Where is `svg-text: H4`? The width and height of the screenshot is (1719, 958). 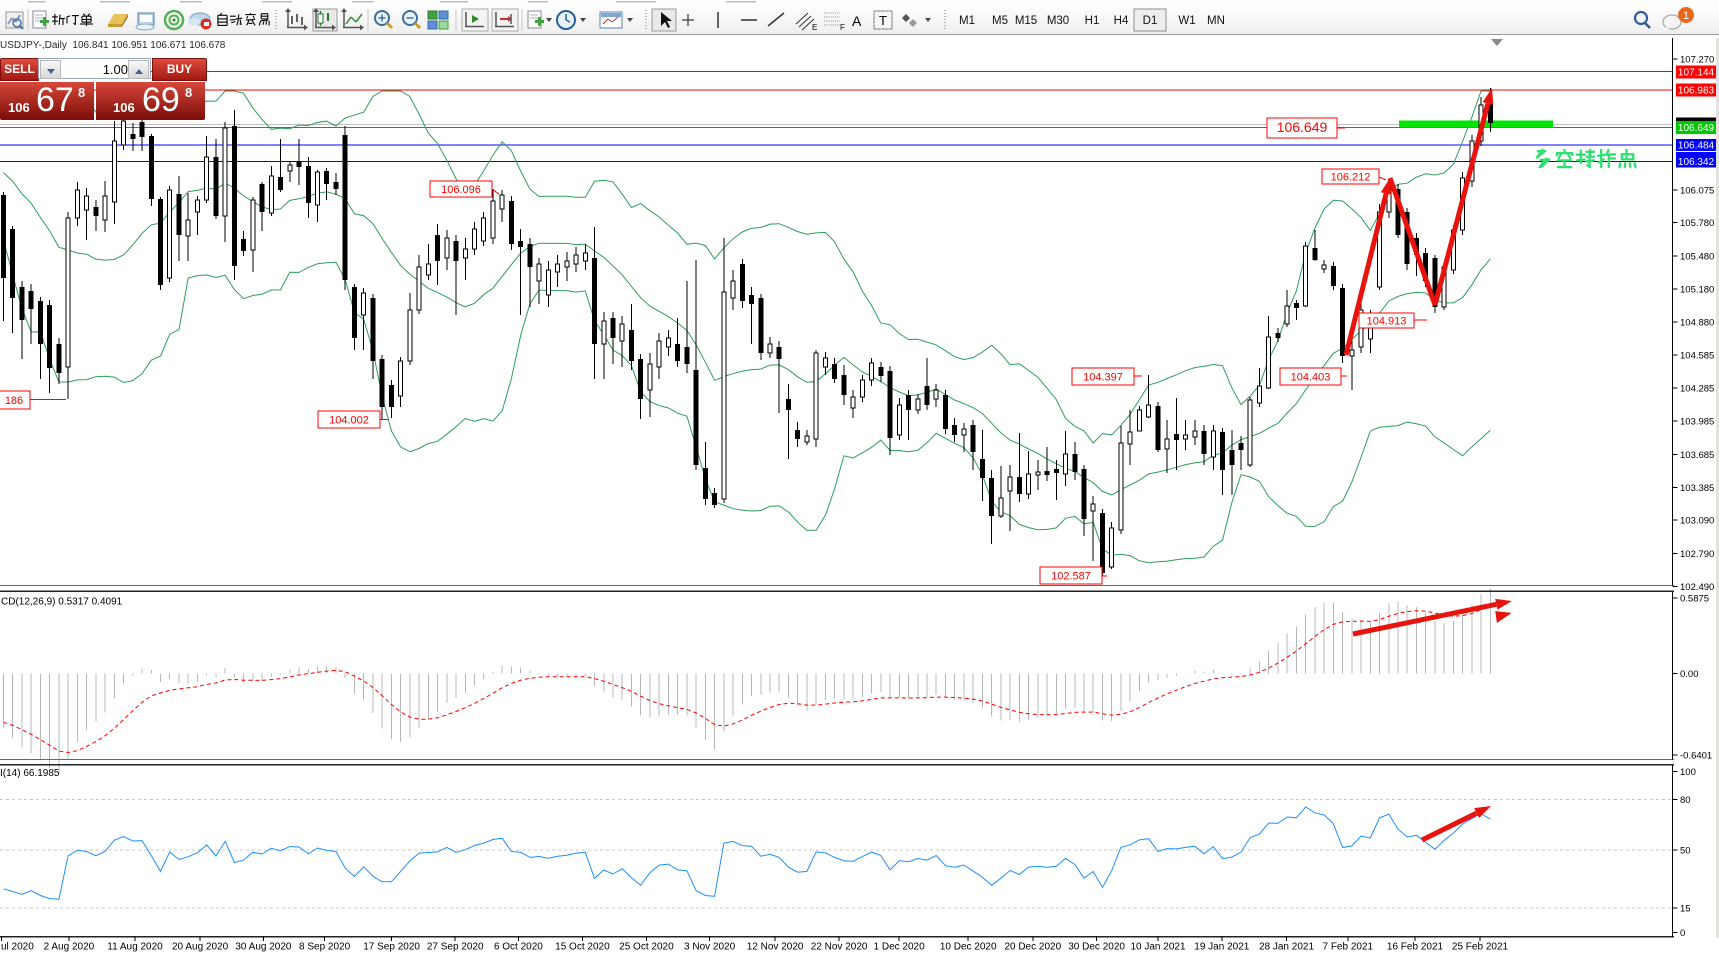 svg-text: H4 is located at coordinates (1121, 21).